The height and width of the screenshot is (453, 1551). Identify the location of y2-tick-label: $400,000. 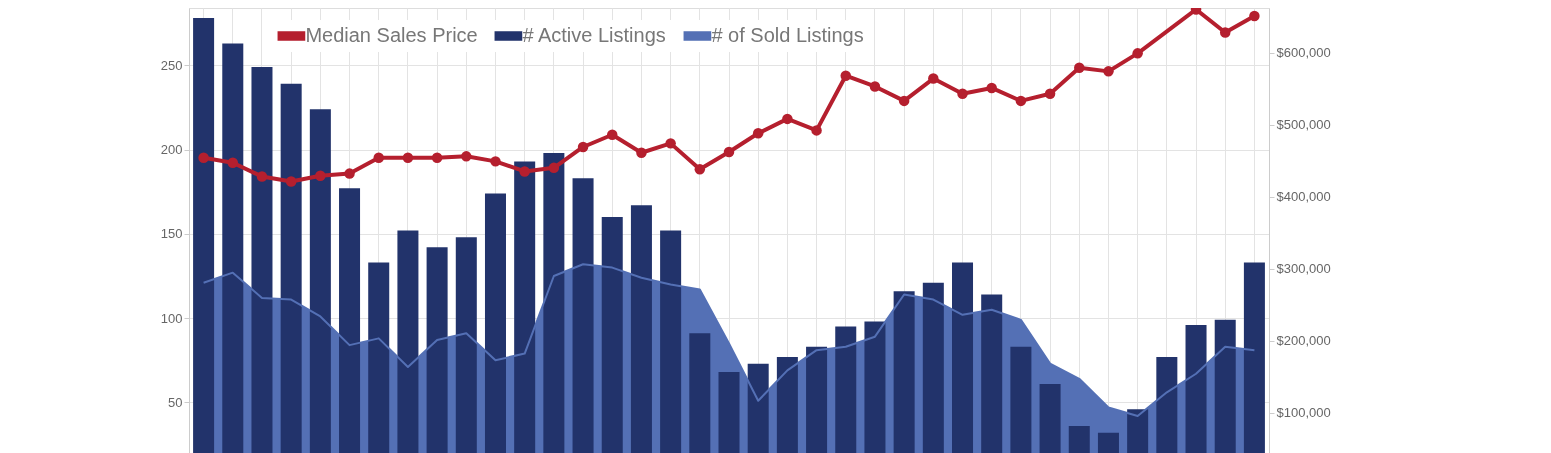
(1303, 197).